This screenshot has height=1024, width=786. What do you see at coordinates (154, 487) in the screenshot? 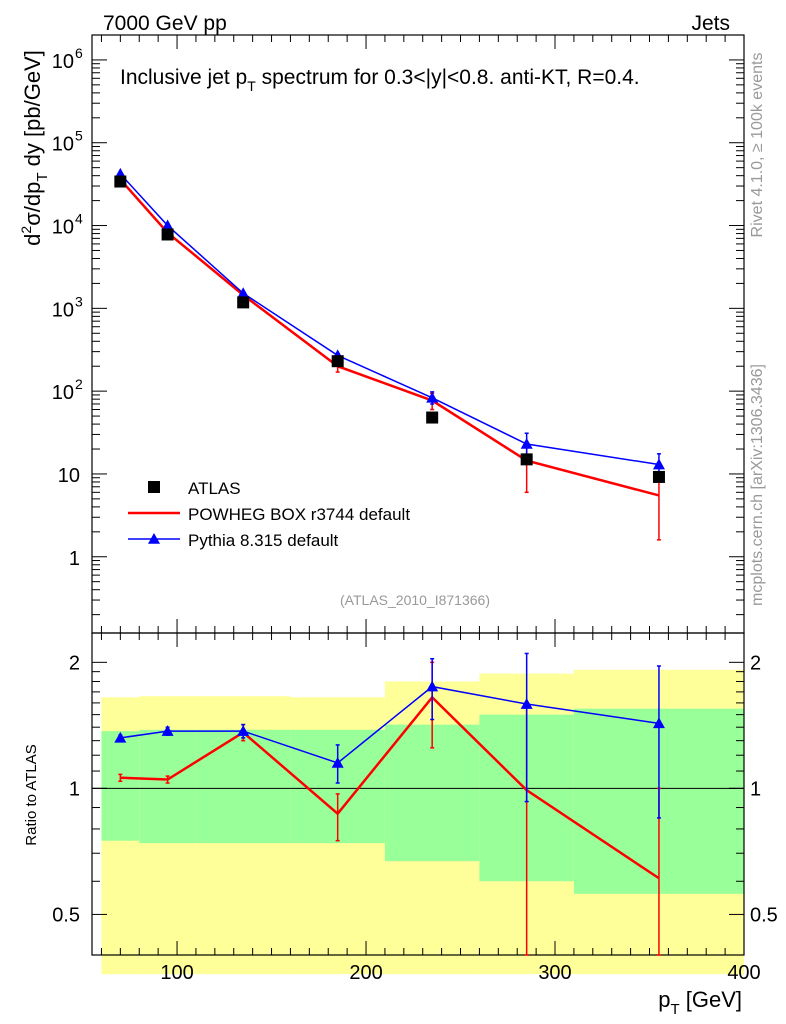
I see `legend-atlas-marker` at bounding box center [154, 487].